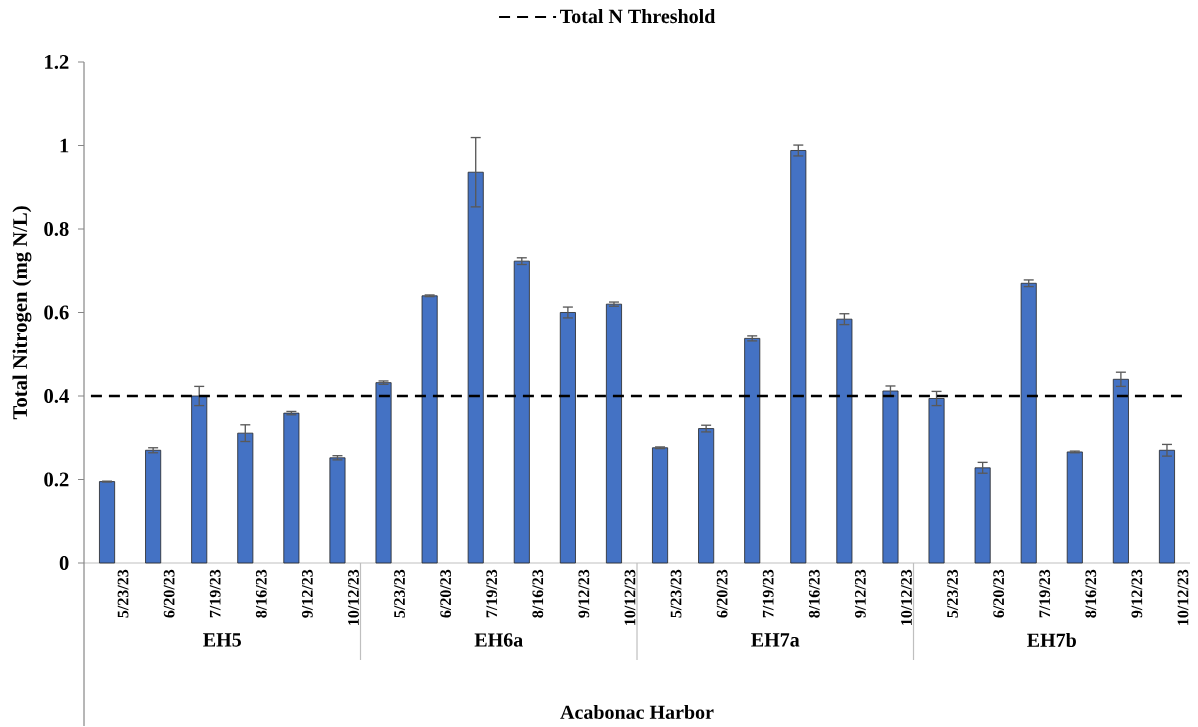  What do you see at coordinates (638, 16) in the screenshot?
I see `legend-label: Total N Threshold` at bounding box center [638, 16].